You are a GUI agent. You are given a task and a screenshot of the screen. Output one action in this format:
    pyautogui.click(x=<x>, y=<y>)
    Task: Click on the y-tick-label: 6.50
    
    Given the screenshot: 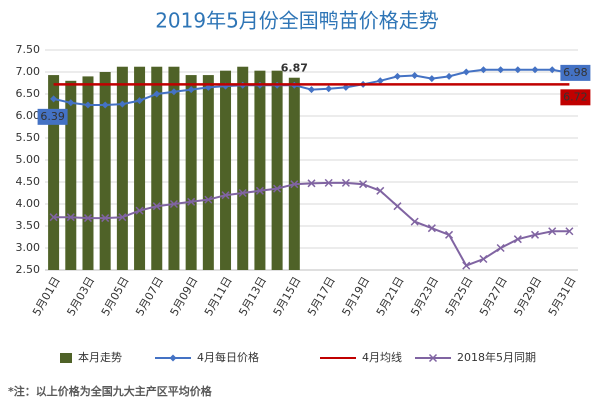 What is the action you would take?
    pyautogui.click(x=28, y=93)
    